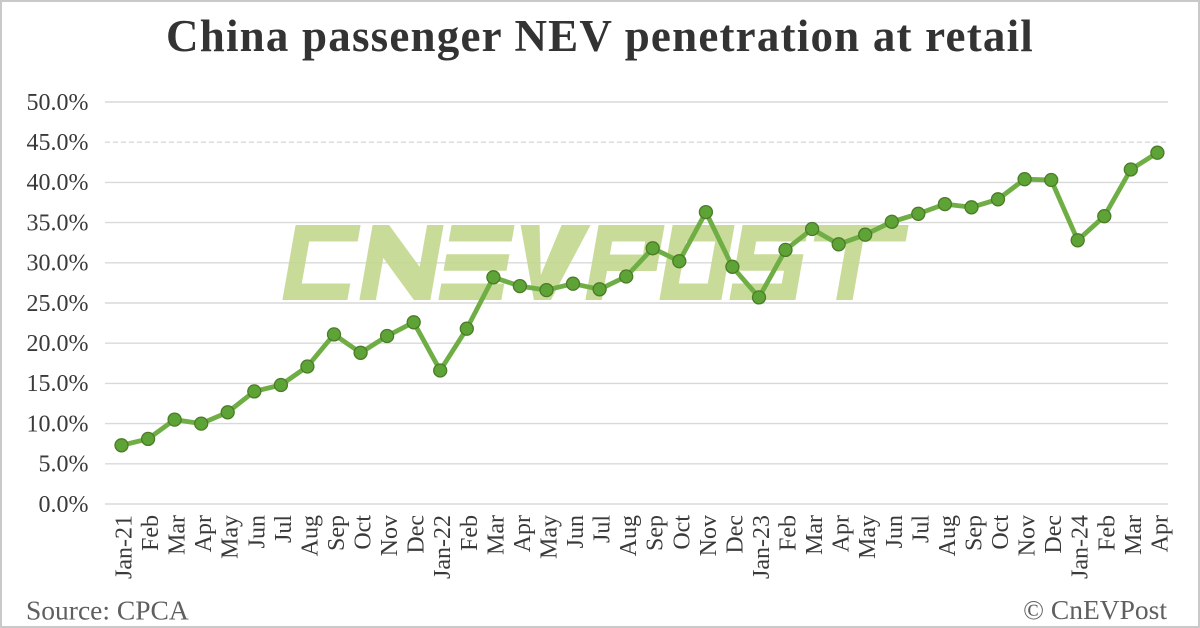 The image size is (1200, 628). I want to click on svg-text: 45.0%, so click(58, 143).